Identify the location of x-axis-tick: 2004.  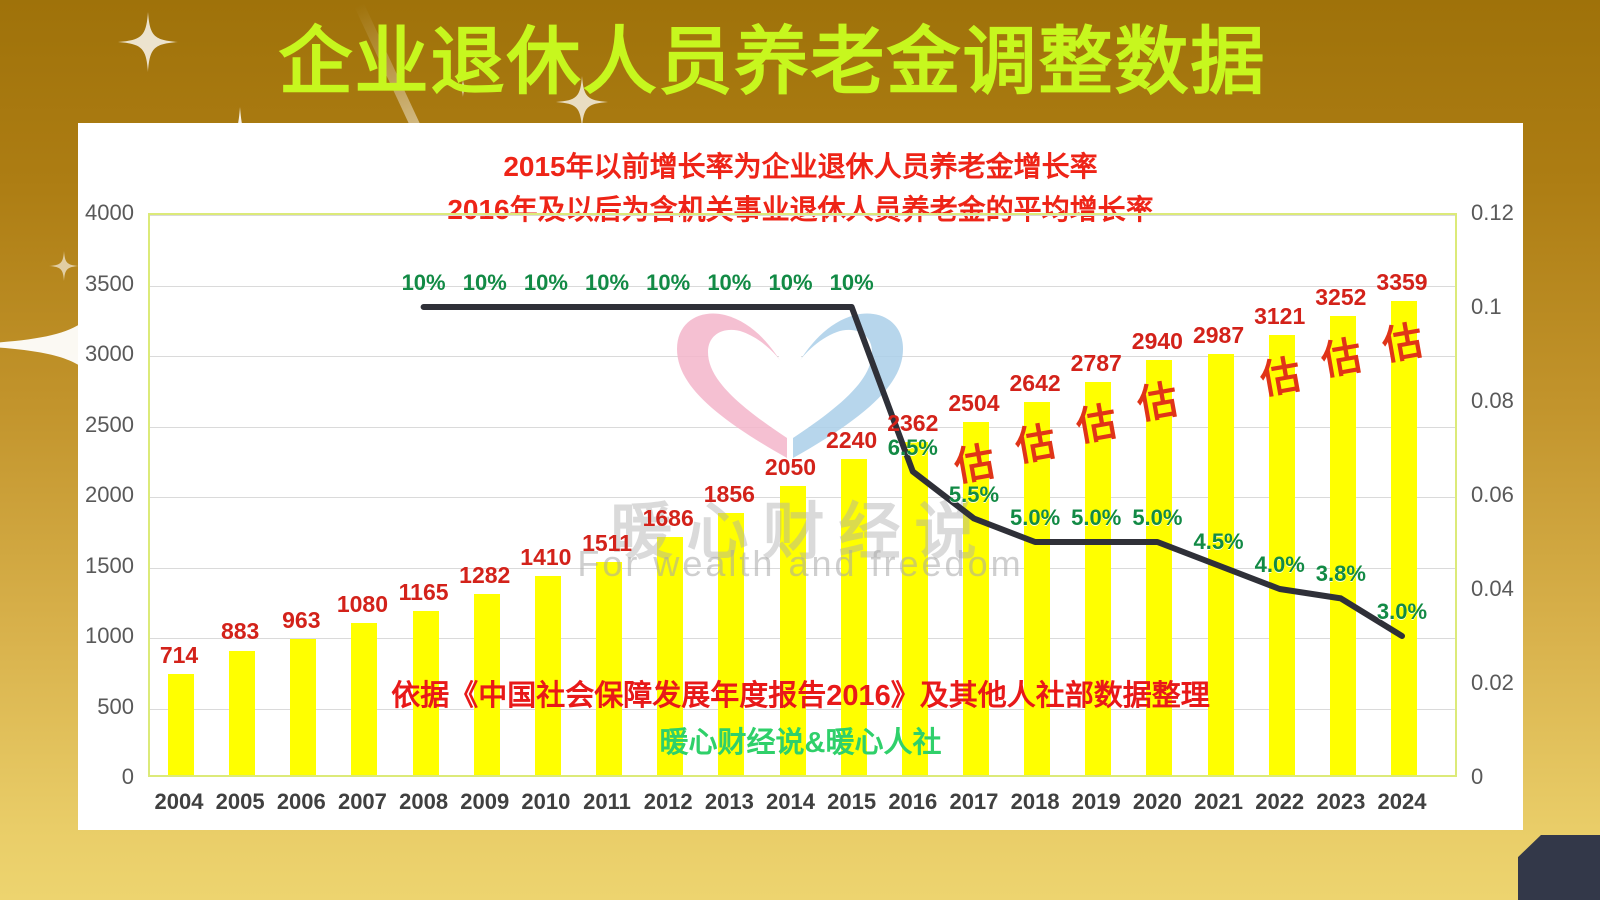
(179, 801).